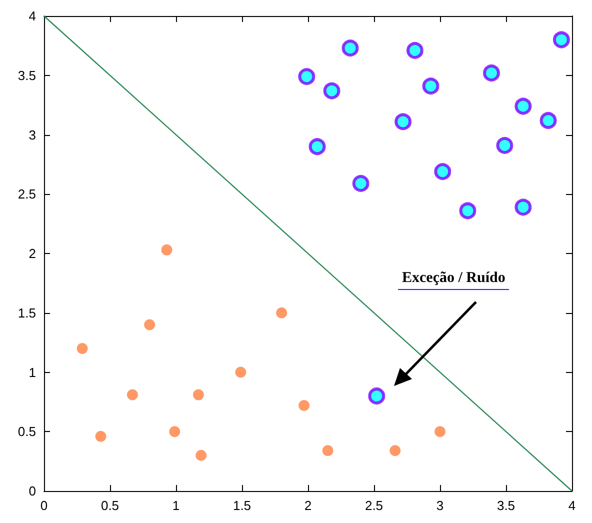 The width and height of the screenshot is (592, 523). Describe the element at coordinates (176, 505) in the screenshot. I see `x-tick-label: 1` at that location.